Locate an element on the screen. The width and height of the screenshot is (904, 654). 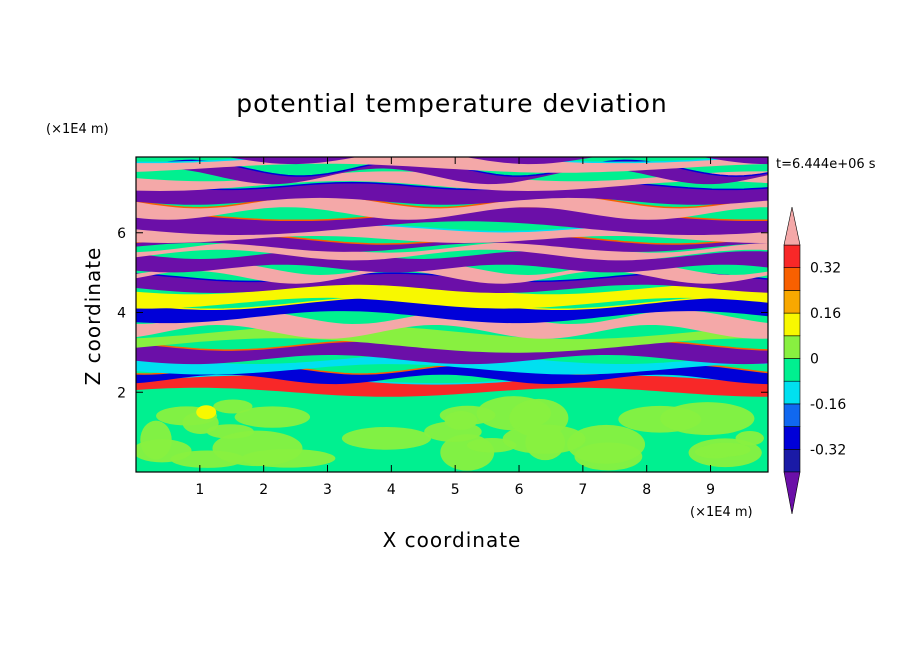
y-tick-label: 4 is located at coordinates (121, 314).